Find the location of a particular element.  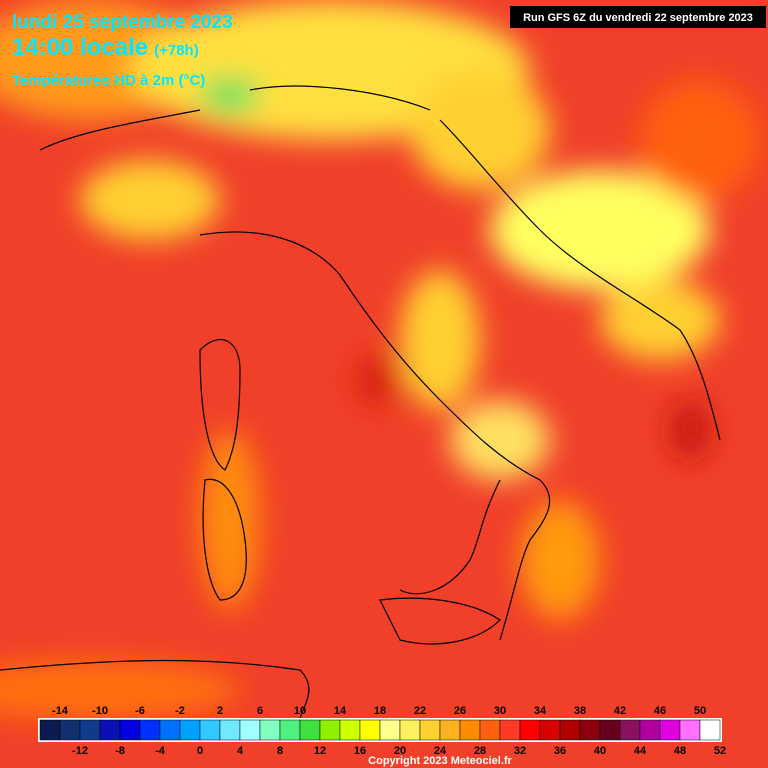

legend-tick-label: 36 is located at coordinates (560, 751).